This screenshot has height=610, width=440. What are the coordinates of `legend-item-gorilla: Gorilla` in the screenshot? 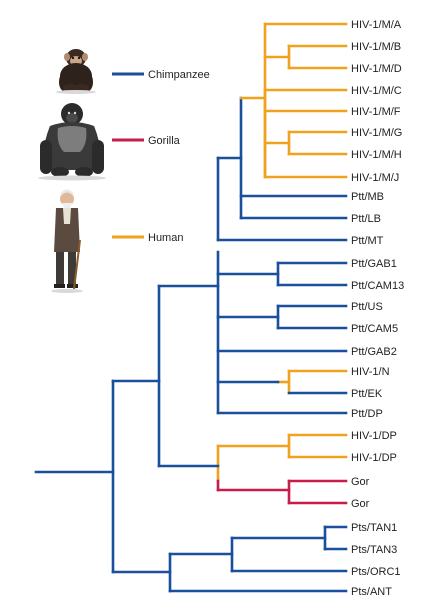 It's located at (146, 141).